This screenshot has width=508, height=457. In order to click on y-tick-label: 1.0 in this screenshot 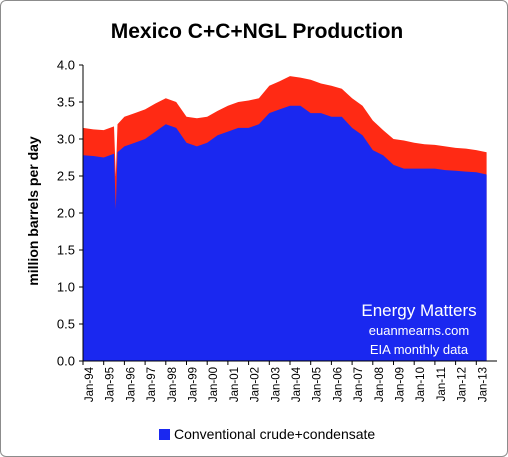, I will do `click(66, 287)`.